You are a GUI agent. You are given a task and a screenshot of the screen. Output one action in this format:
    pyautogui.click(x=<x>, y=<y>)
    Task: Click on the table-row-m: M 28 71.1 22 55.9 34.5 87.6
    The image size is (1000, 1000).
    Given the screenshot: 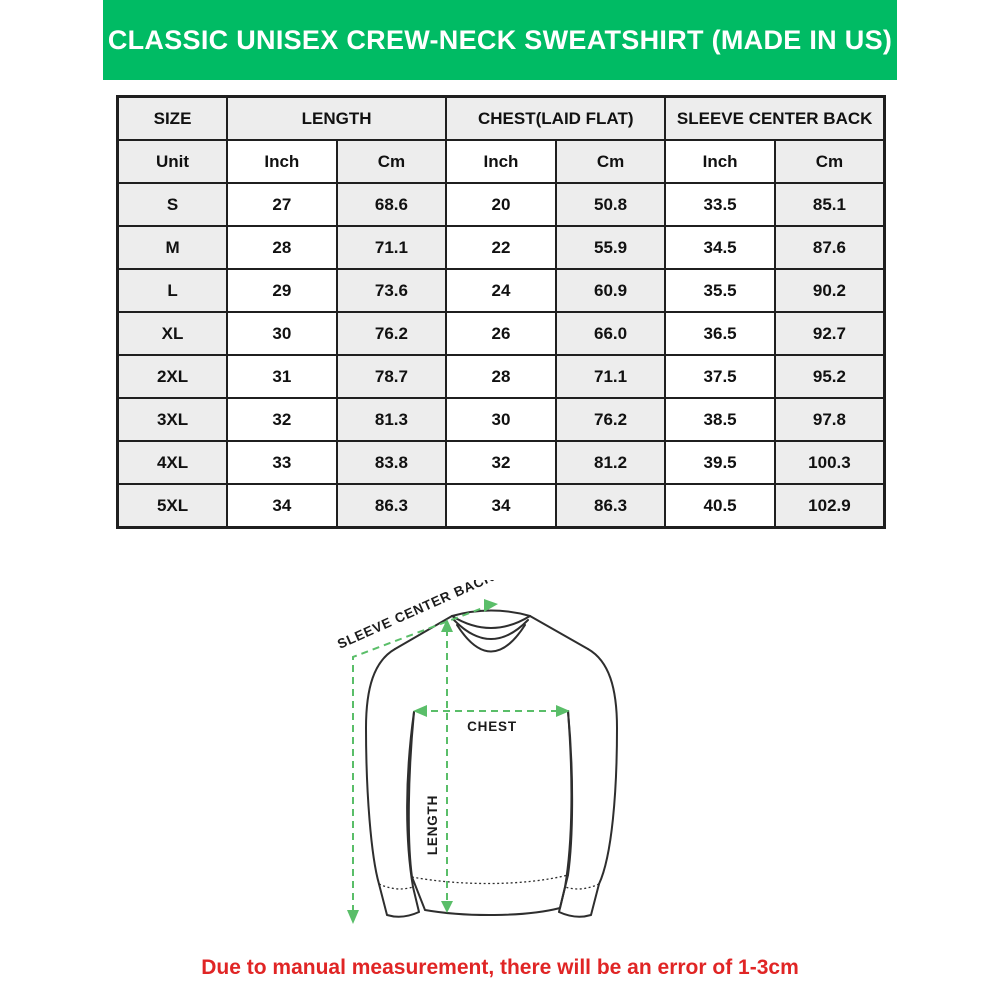 What is the action you would take?
    pyautogui.click(x=501, y=247)
    